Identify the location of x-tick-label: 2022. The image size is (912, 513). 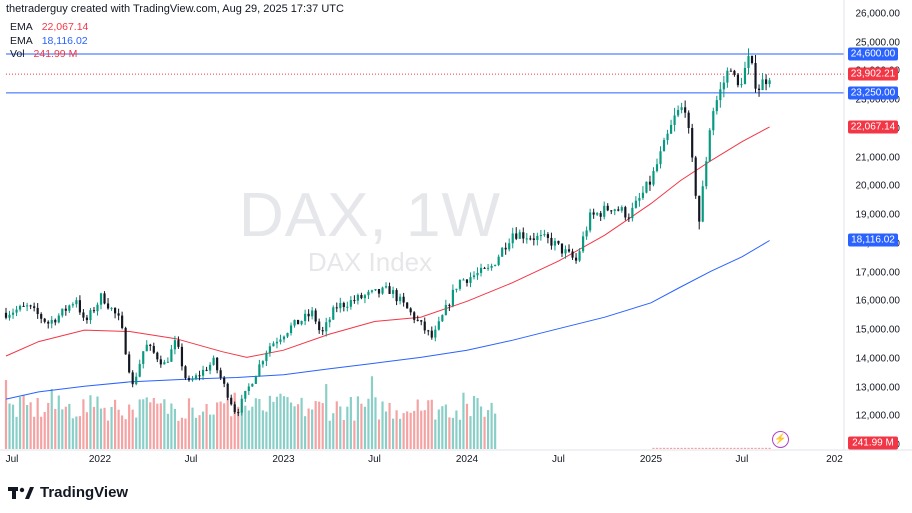
(100, 459).